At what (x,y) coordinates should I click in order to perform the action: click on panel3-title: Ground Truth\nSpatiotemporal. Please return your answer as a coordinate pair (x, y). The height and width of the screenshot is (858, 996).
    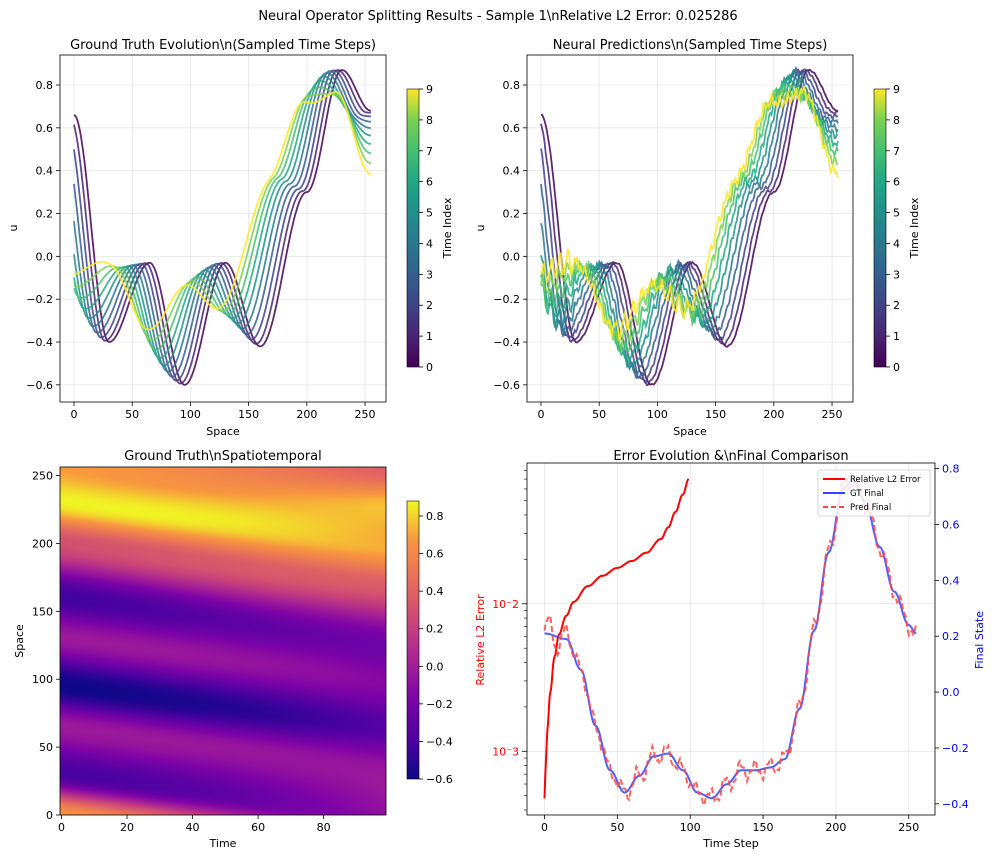
    Looking at the image, I should click on (223, 456).